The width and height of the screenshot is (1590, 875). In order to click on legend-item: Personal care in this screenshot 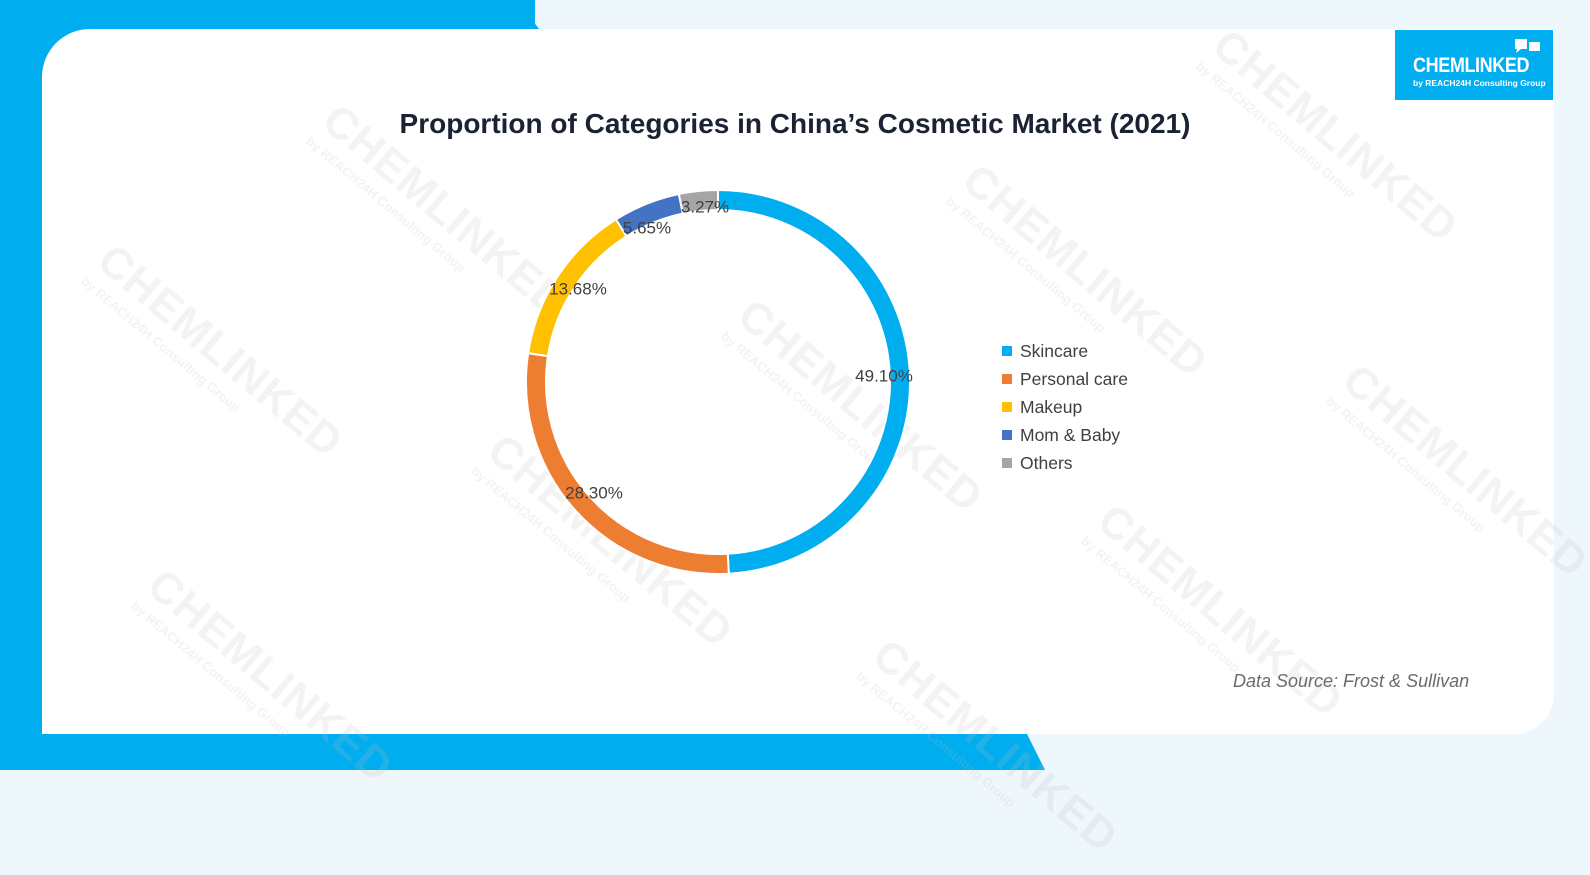, I will do `click(1065, 379)`.